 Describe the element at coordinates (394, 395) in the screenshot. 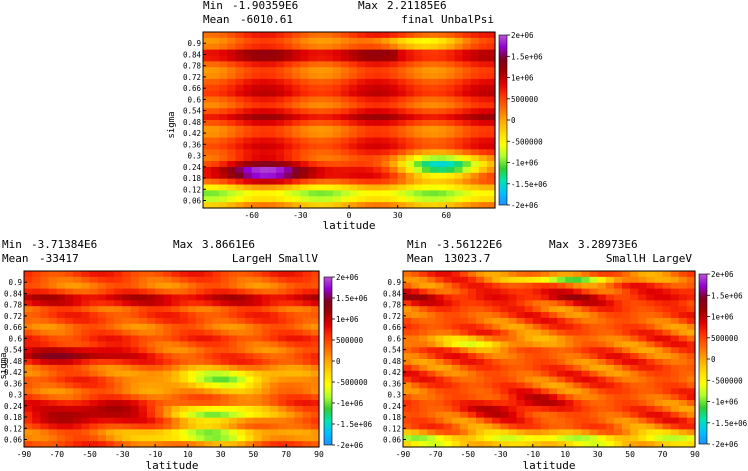

I see `y-tick-label: 0.3` at that location.